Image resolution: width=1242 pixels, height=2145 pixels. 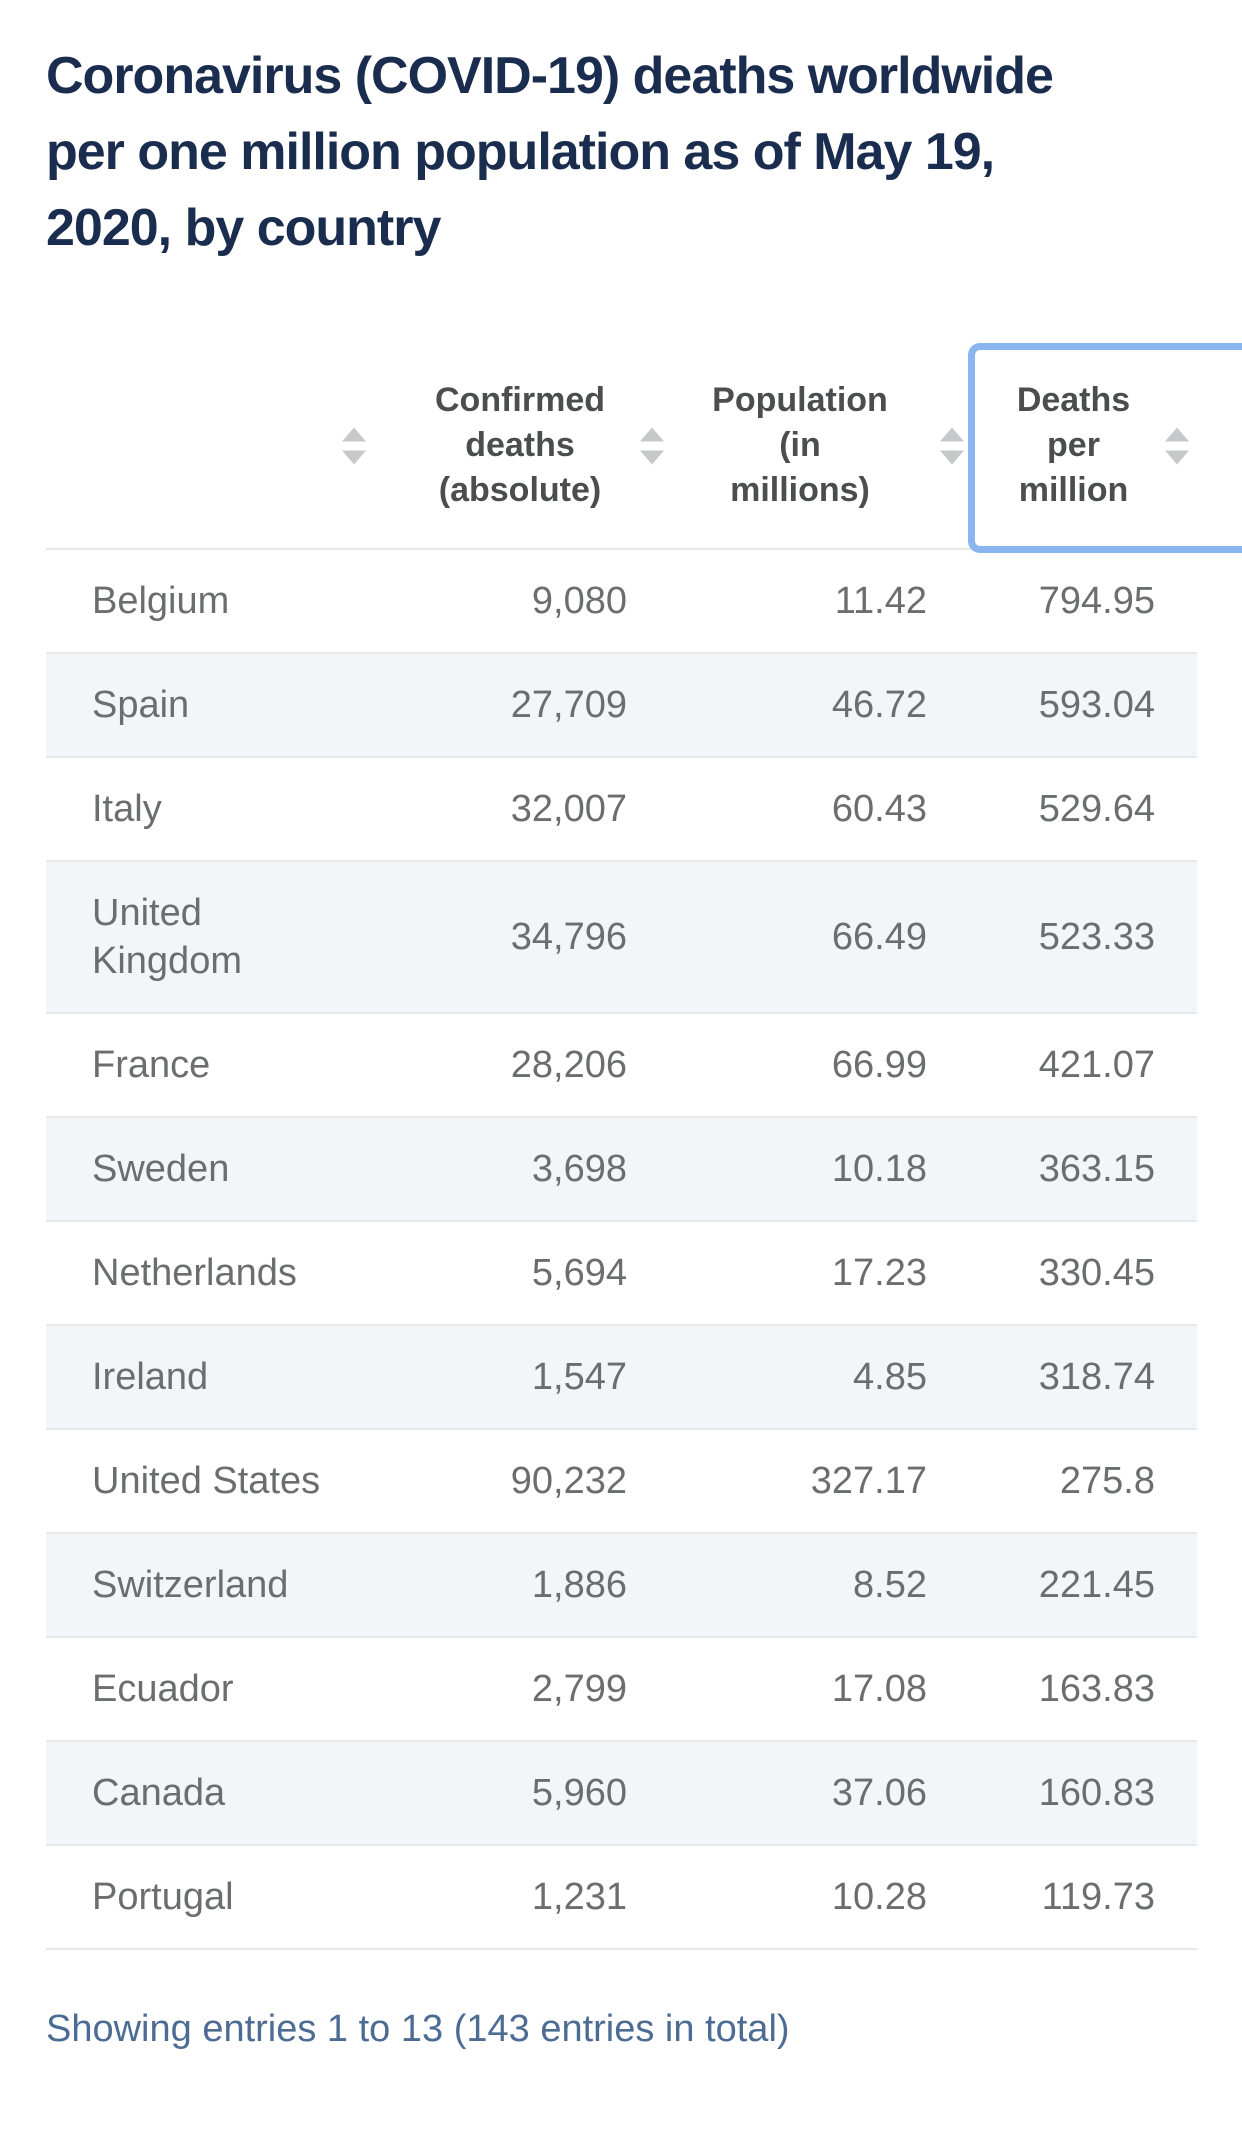 I want to click on country-name: Switzerland, so click(x=190, y=1585).